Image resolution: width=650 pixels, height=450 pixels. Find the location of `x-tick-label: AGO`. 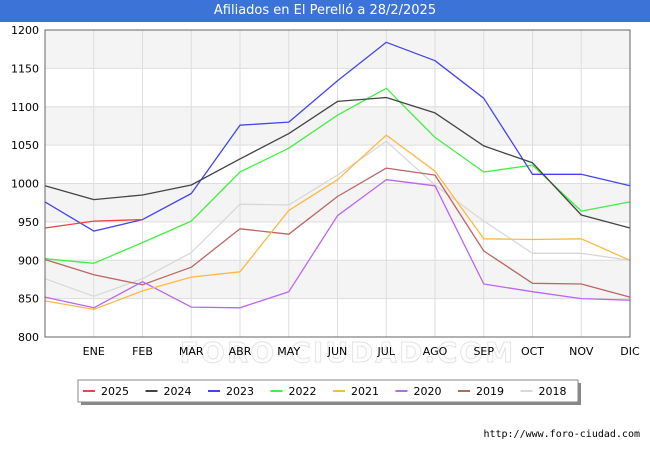

x-tick-label: AGO is located at coordinates (435, 351).